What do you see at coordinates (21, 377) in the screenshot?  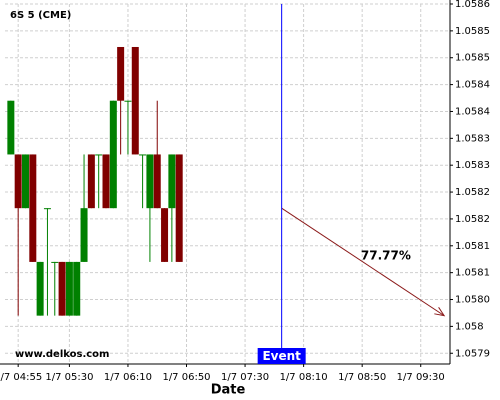 I see `x-tick-label: 1/7 04:55` at bounding box center [21, 377].